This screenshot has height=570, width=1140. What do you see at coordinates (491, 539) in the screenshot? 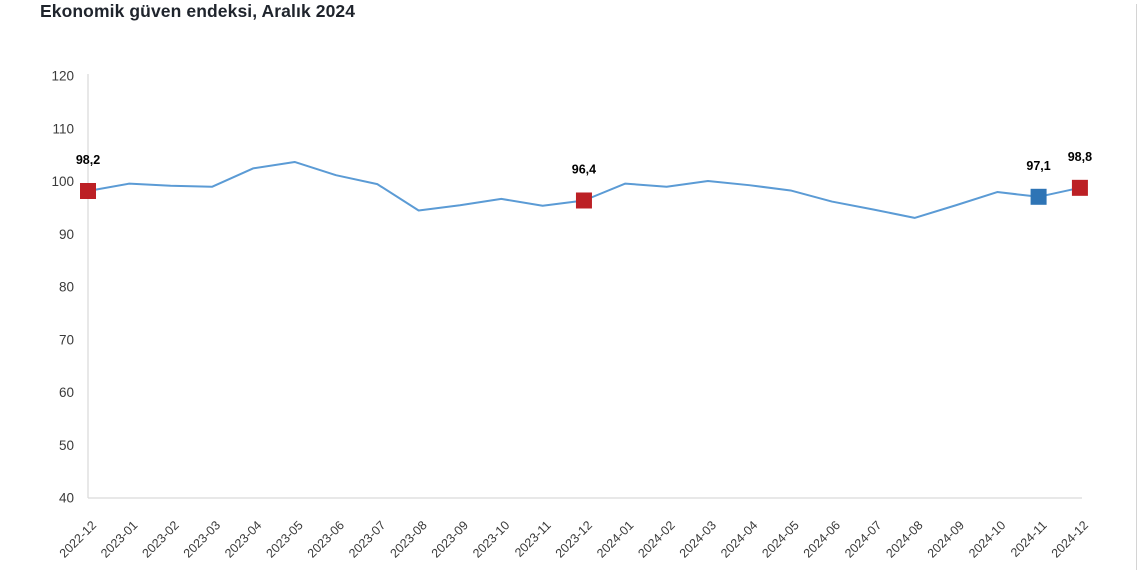
I see `x-axis-tick-label: 2023-10` at bounding box center [491, 539].